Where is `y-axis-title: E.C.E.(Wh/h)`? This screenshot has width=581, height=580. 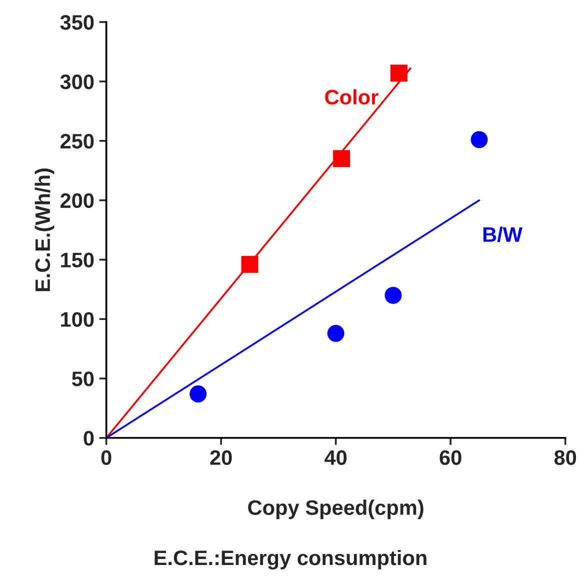 y-axis-title: E.C.E.(Wh/h) is located at coordinates (44, 230).